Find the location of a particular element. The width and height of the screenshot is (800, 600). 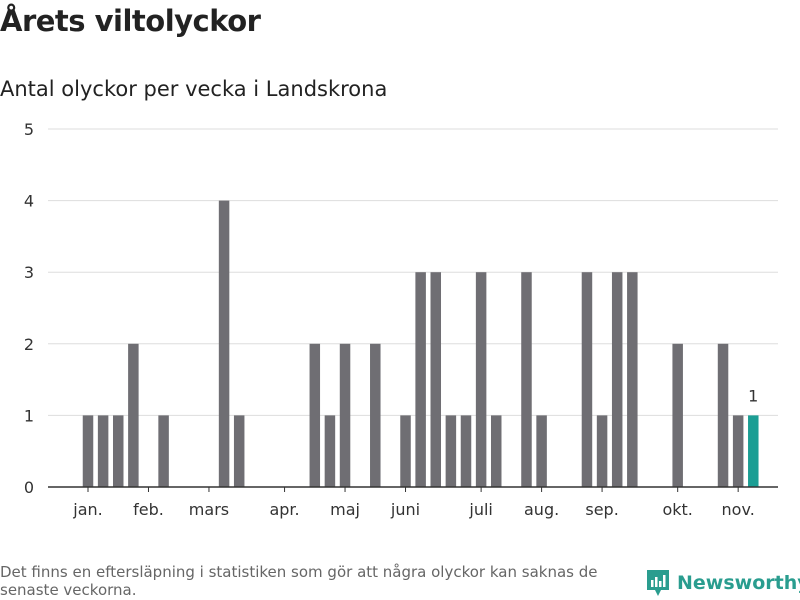

brand-logo: Newsworthy is located at coordinates (722, 583).